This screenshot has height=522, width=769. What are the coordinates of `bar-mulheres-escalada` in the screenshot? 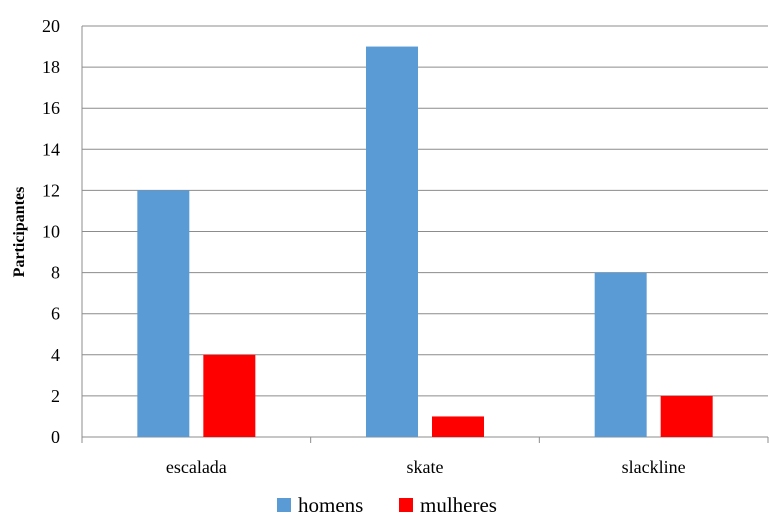 It's located at (229, 395).